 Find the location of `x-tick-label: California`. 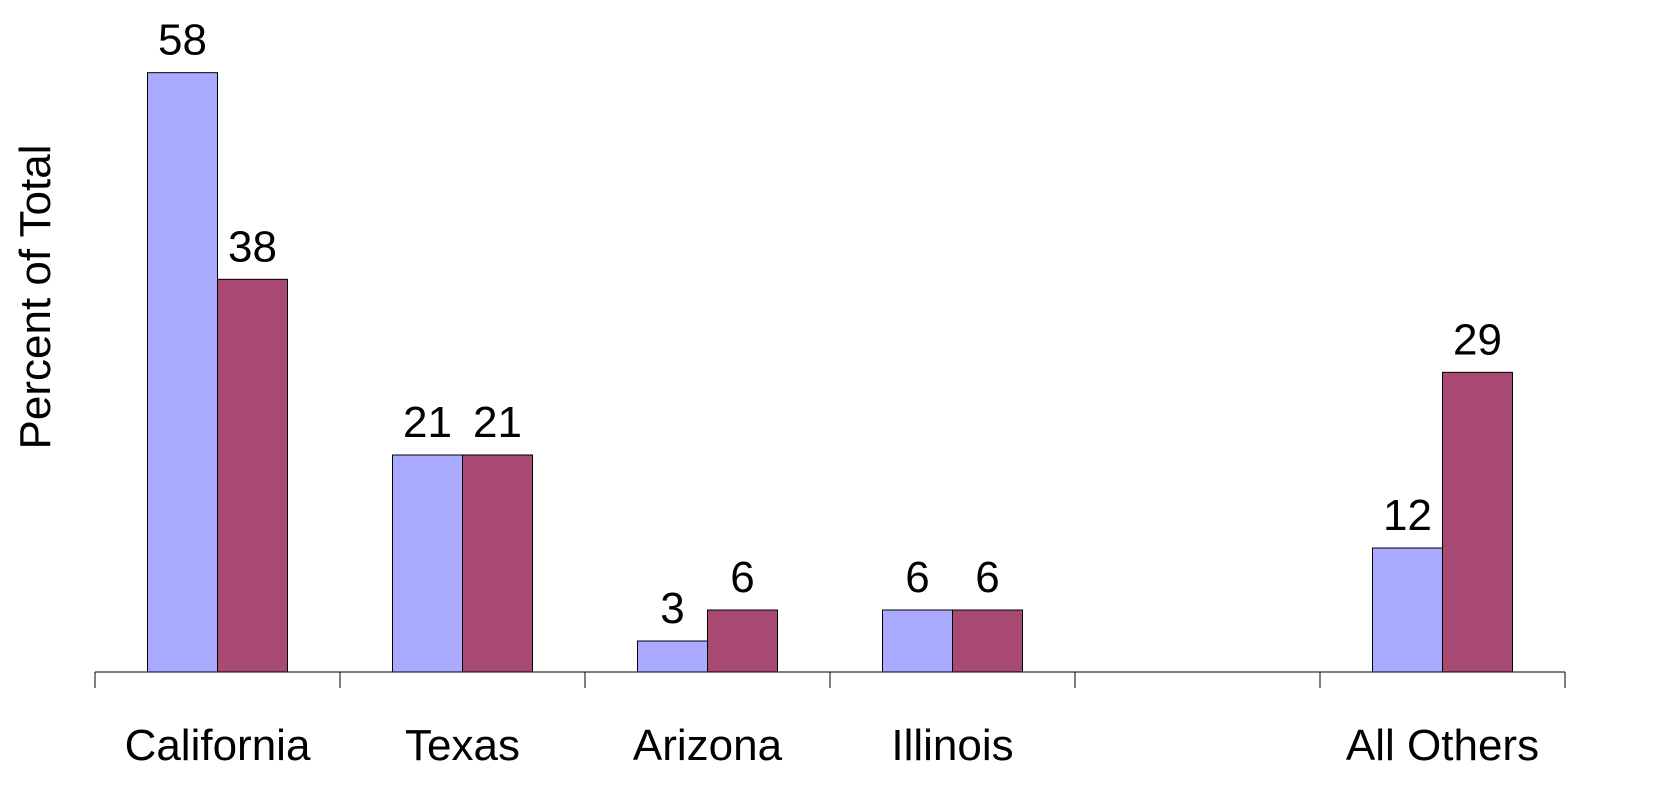

x-tick-label: California is located at coordinates (218, 745).